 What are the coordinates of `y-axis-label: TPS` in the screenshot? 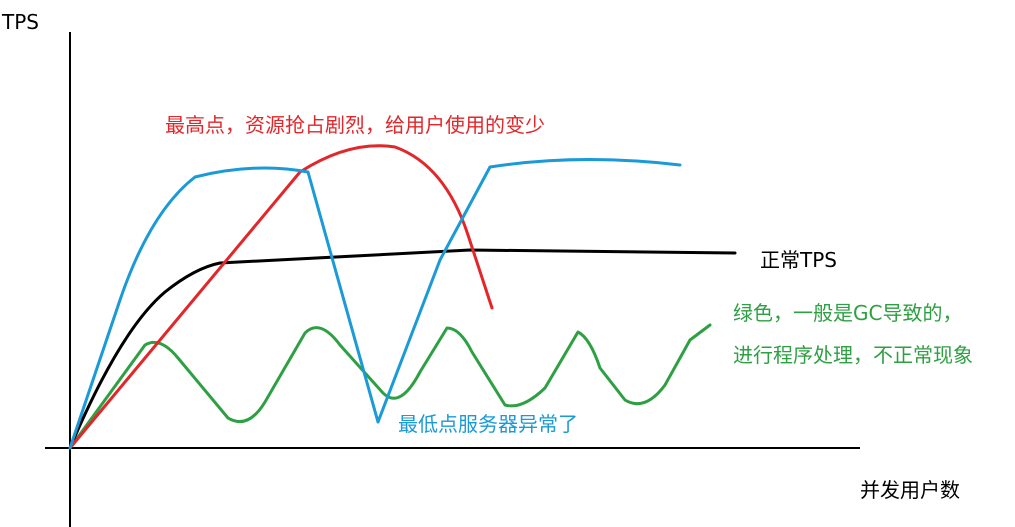 It's located at (20, 22).